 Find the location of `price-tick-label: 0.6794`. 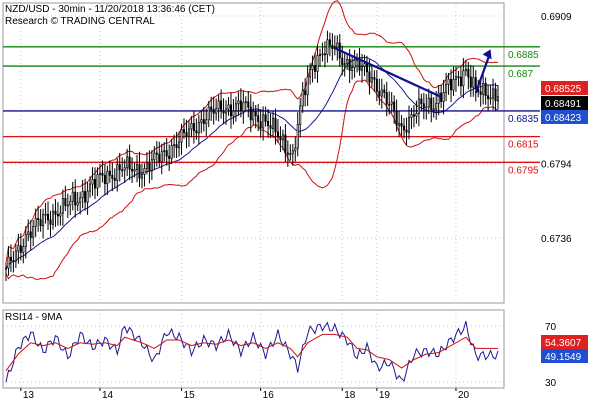

price-tick-label: 0.6794 is located at coordinates (556, 165).